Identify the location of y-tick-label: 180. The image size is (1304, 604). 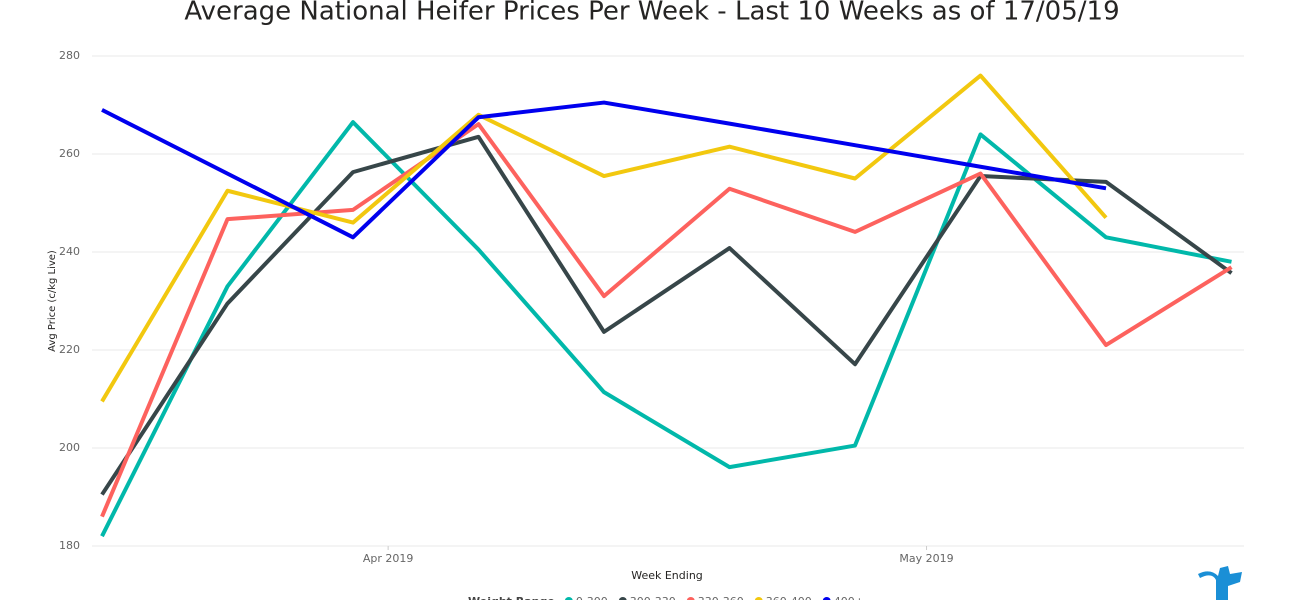
(69, 545).